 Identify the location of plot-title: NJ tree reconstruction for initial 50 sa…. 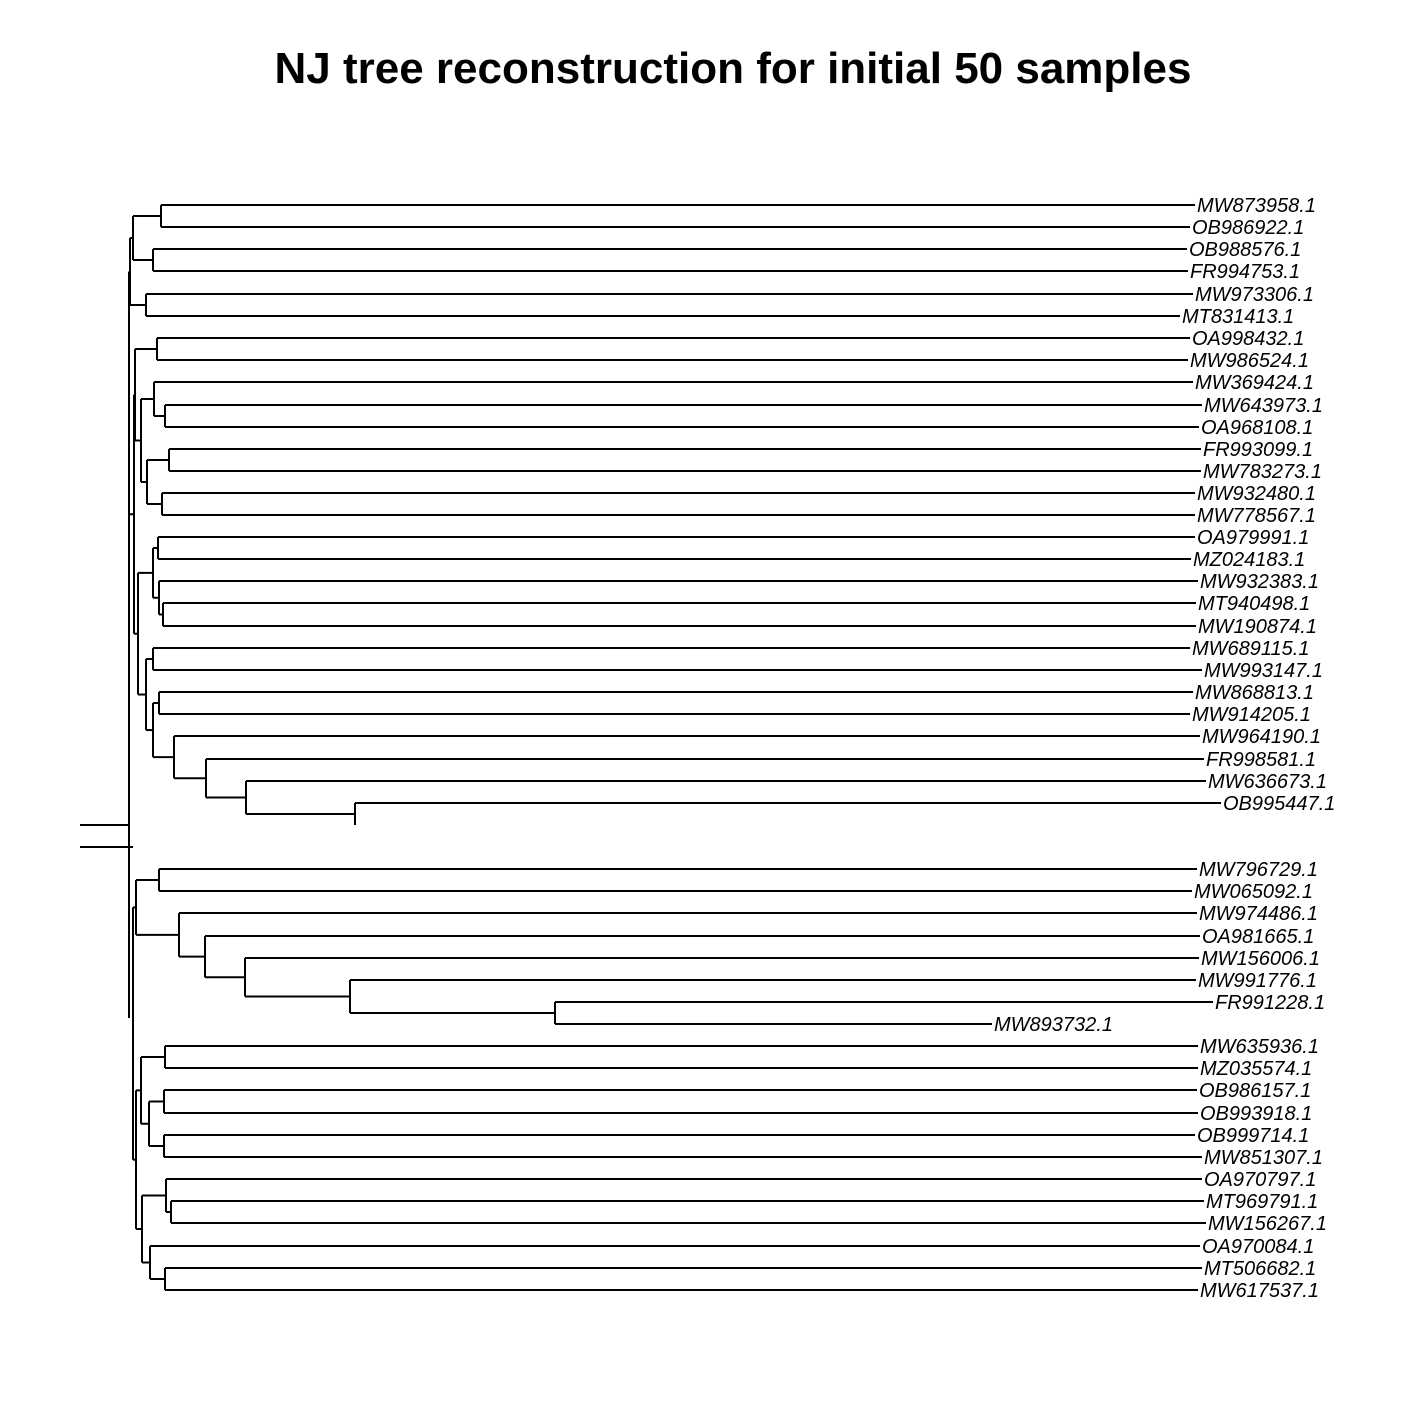
(733, 68).